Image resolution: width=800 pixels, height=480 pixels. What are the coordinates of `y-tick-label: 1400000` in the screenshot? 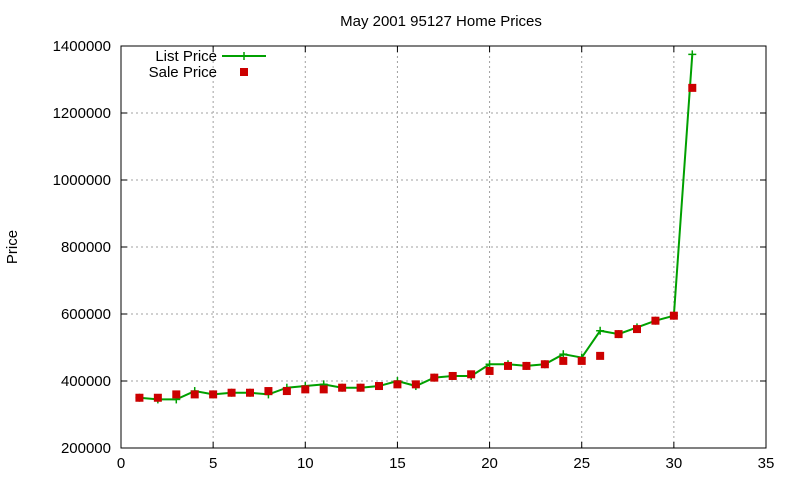 It's located at (82, 46).